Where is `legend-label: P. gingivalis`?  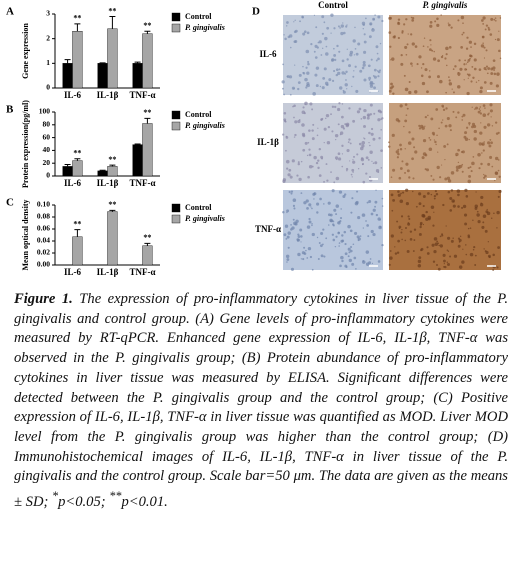 legend-label: P. gingivalis is located at coordinates (205, 218).